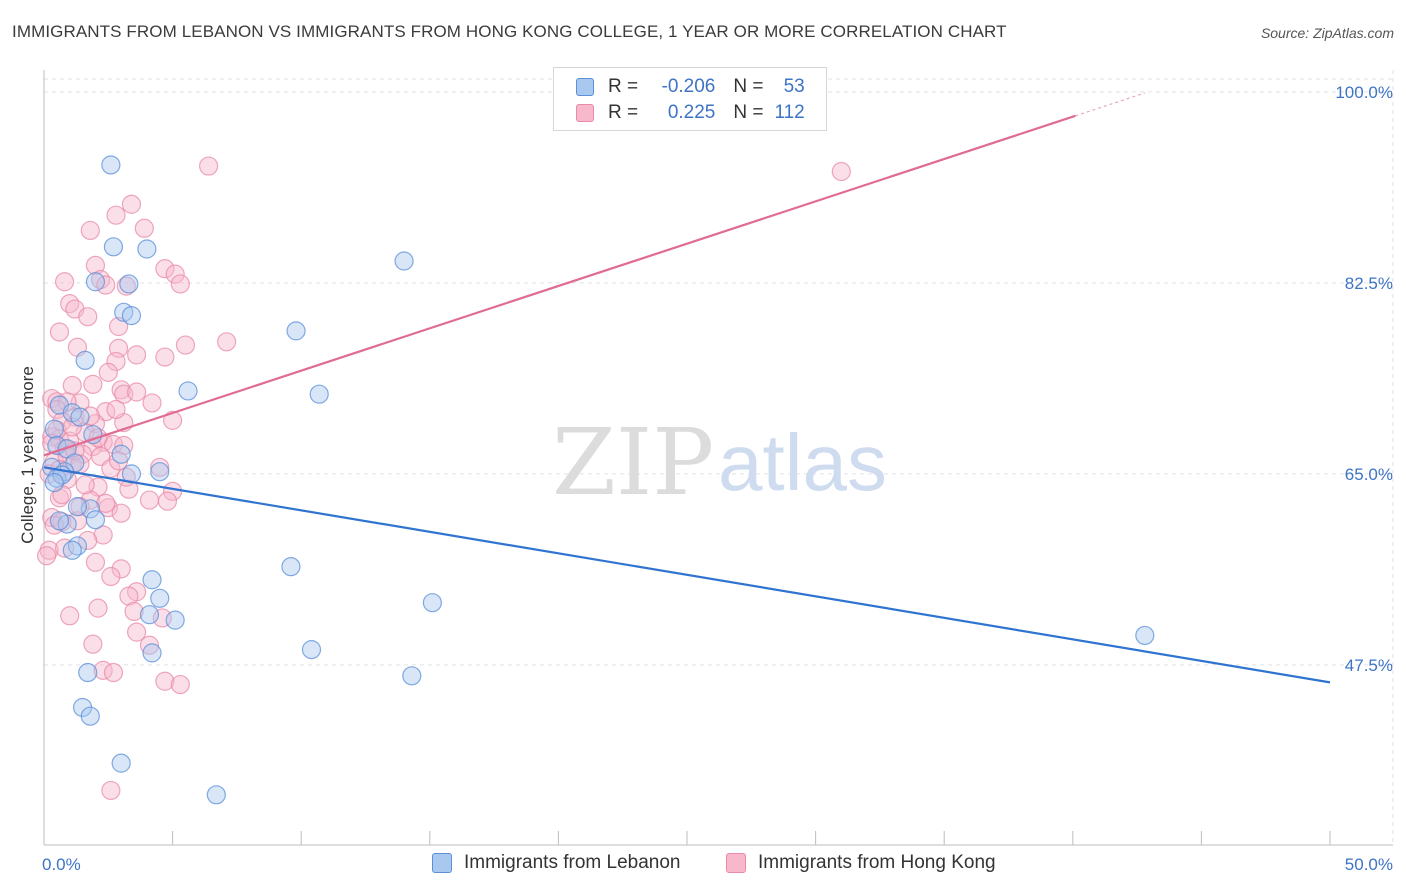 This screenshot has height=892, width=1406. Describe the element at coordinates (633, 462) in the screenshot. I see `watermark-zip: ZIP` at that location.